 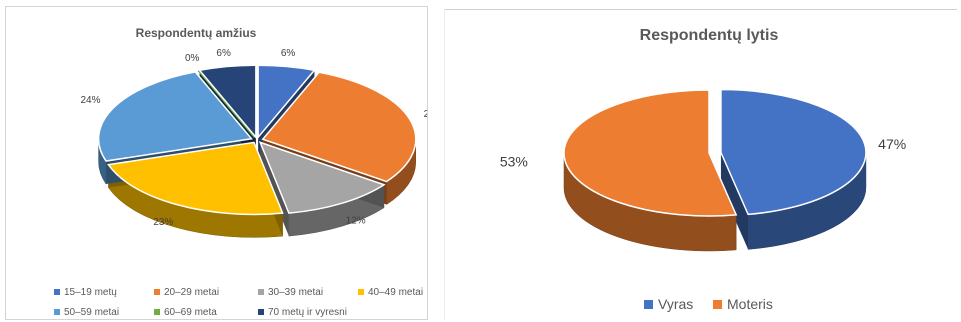 I want to click on age-label-20-29-metai: 29%, so click(x=425, y=114).